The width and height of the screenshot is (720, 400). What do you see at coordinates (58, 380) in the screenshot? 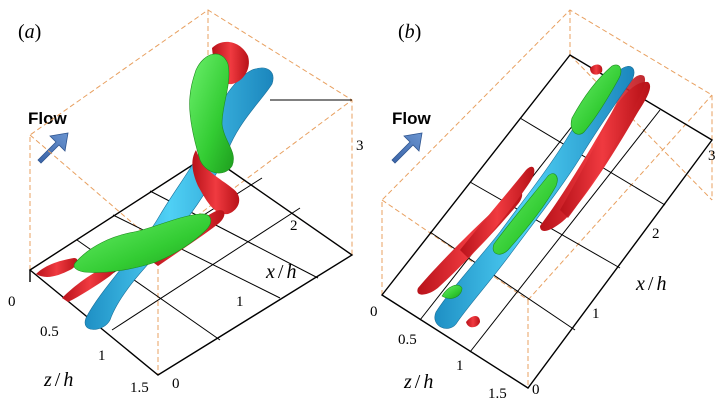
I see `panel-a-z-axis-title: z / h` at bounding box center [58, 380].